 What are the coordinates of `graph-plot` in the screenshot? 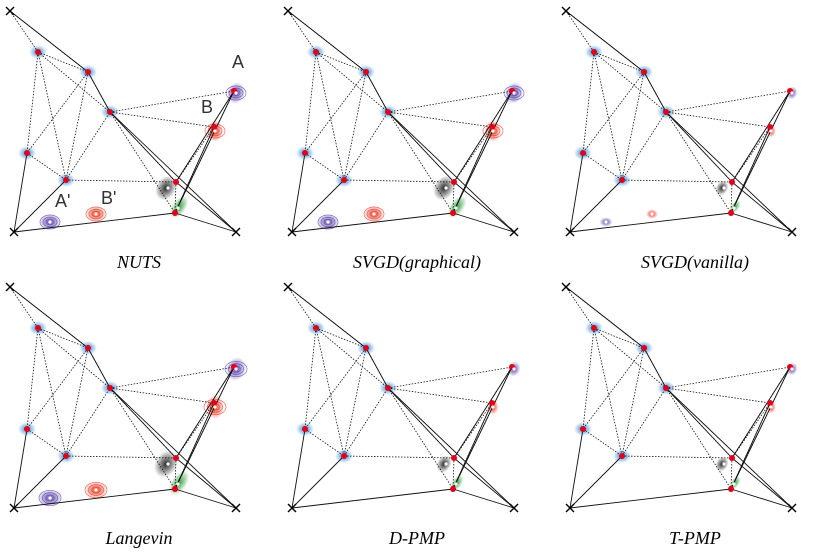 It's located at (402, 397).